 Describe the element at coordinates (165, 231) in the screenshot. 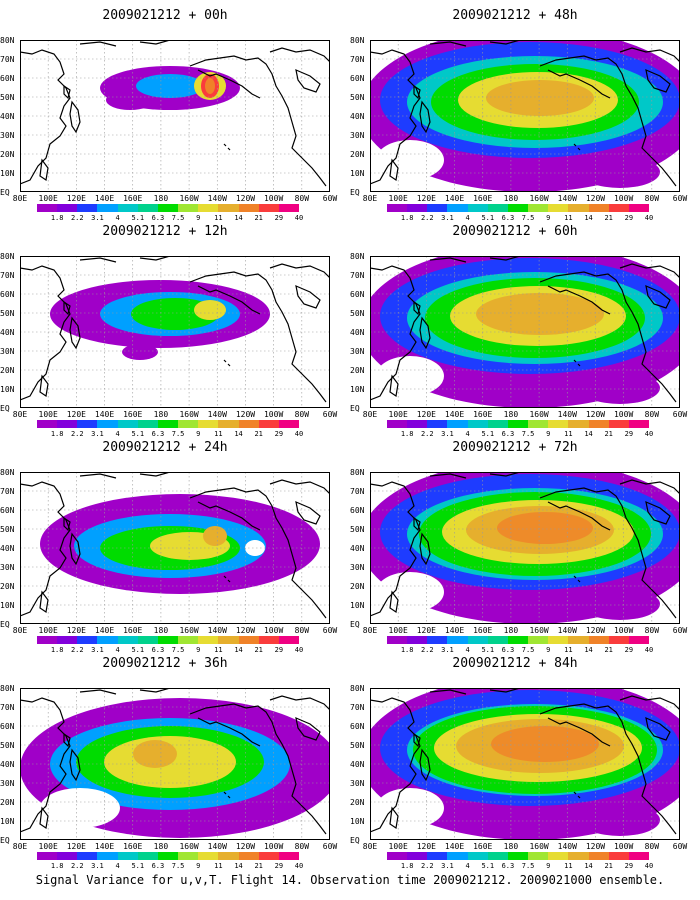

I see `panel-title: 2009021212 + 12h` at that location.